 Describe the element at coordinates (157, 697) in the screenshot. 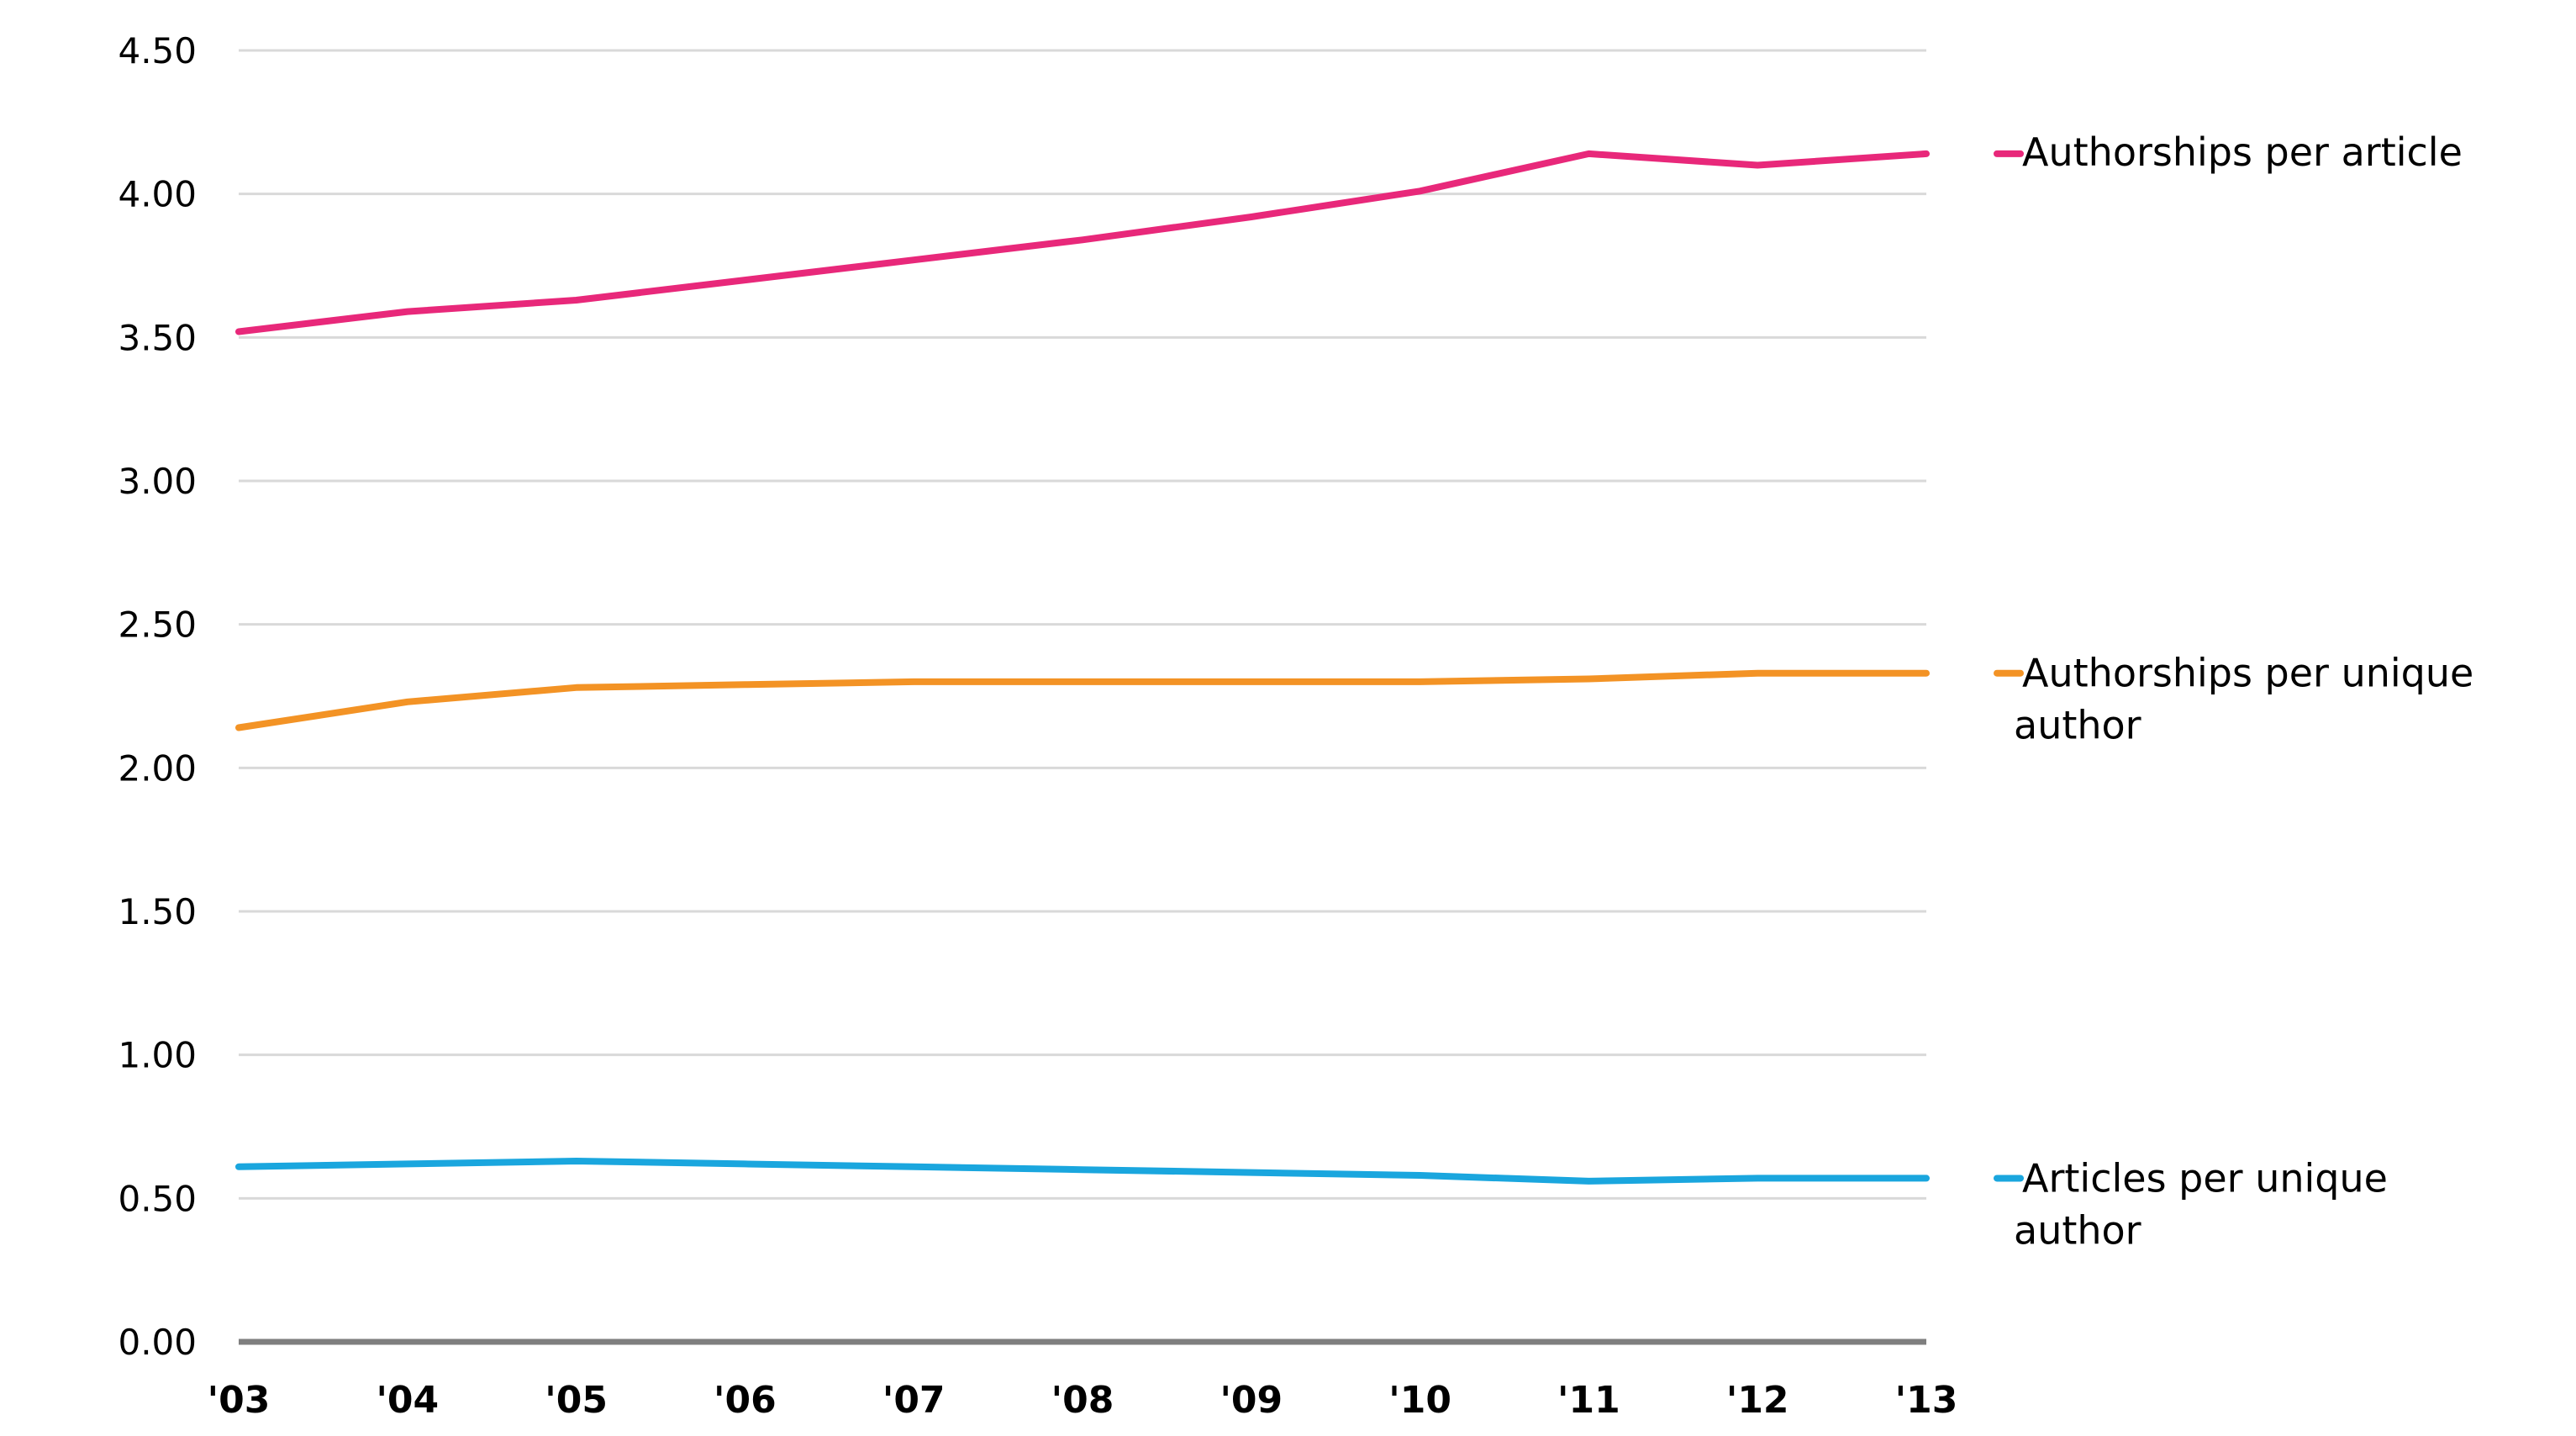

I see `y-axis-tick-labels: 0.00 0.50 1.00 1.50 2.00 2.50 3.00 3.50 4.00 4.50` at that location.